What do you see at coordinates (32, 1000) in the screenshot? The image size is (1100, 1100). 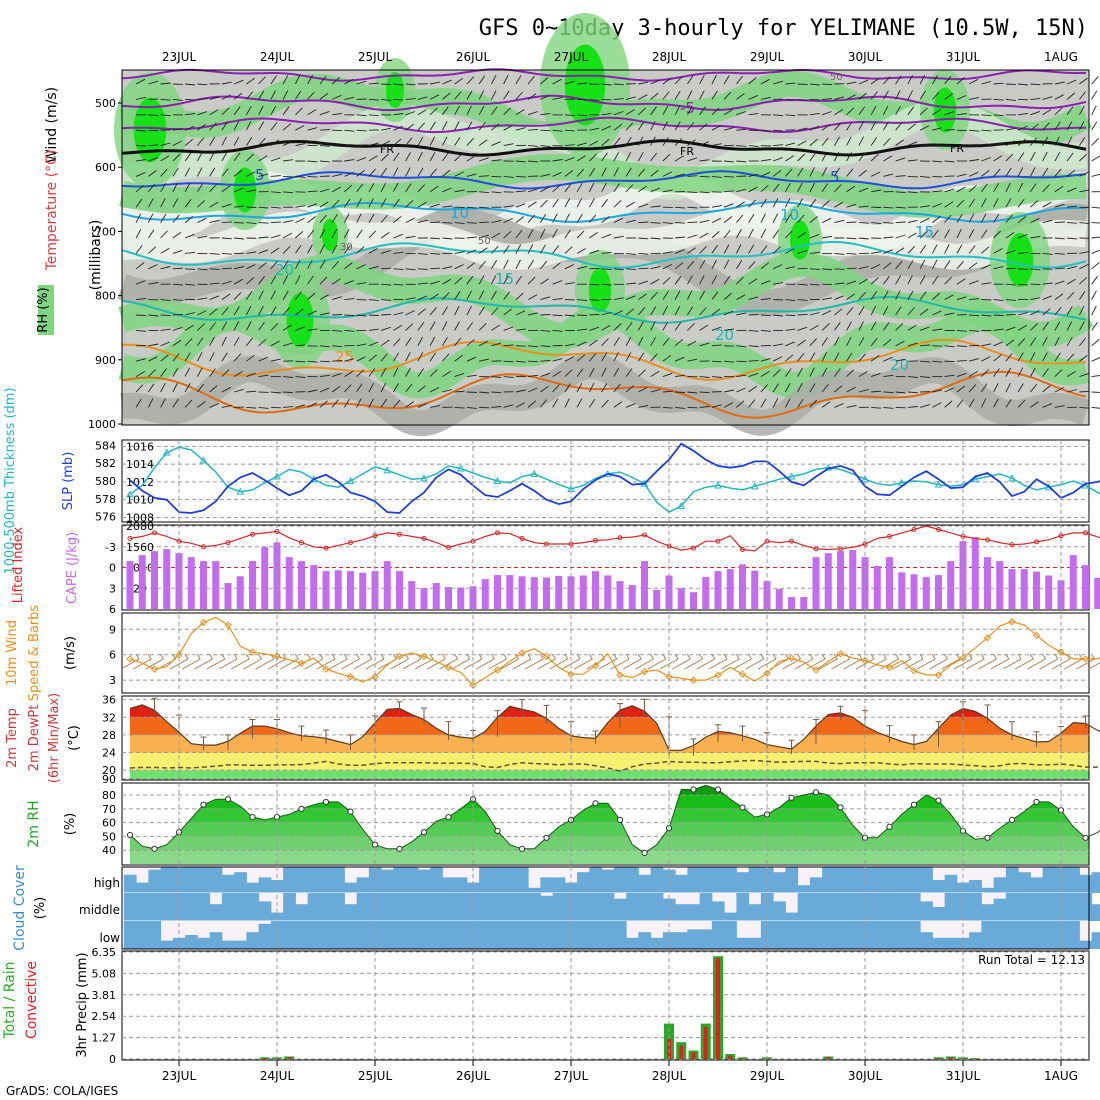 I see `precip-axis-label-b: Convective` at bounding box center [32, 1000].